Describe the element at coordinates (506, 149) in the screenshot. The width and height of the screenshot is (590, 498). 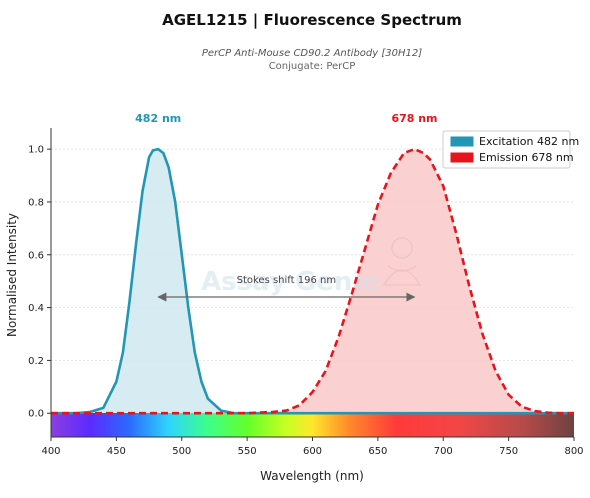
I see `legend-box` at that location.